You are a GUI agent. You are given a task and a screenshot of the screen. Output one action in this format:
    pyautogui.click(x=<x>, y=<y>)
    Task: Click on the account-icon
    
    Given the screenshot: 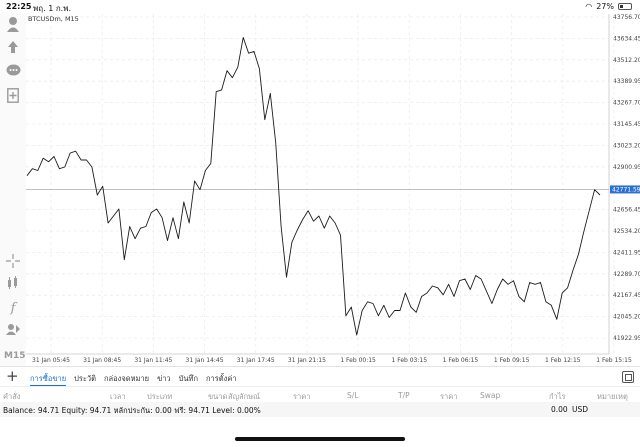 What is the action you would take?
    pyautogui.click(x=13, y=25)
    